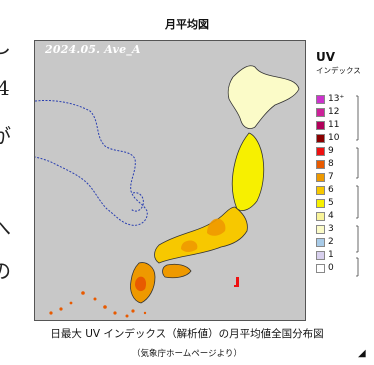 The image size is (374, 365). I want to click on legend-item: 1, so click(330, 255).